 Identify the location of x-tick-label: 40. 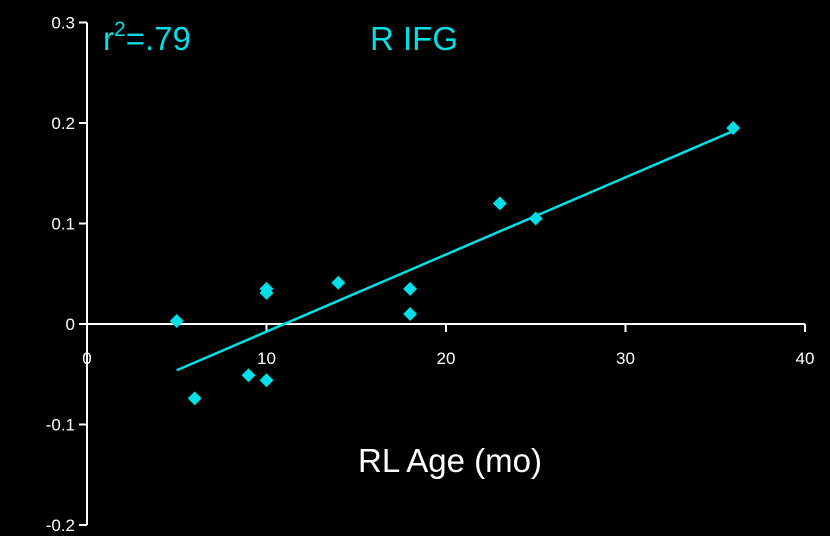
(805, 358).